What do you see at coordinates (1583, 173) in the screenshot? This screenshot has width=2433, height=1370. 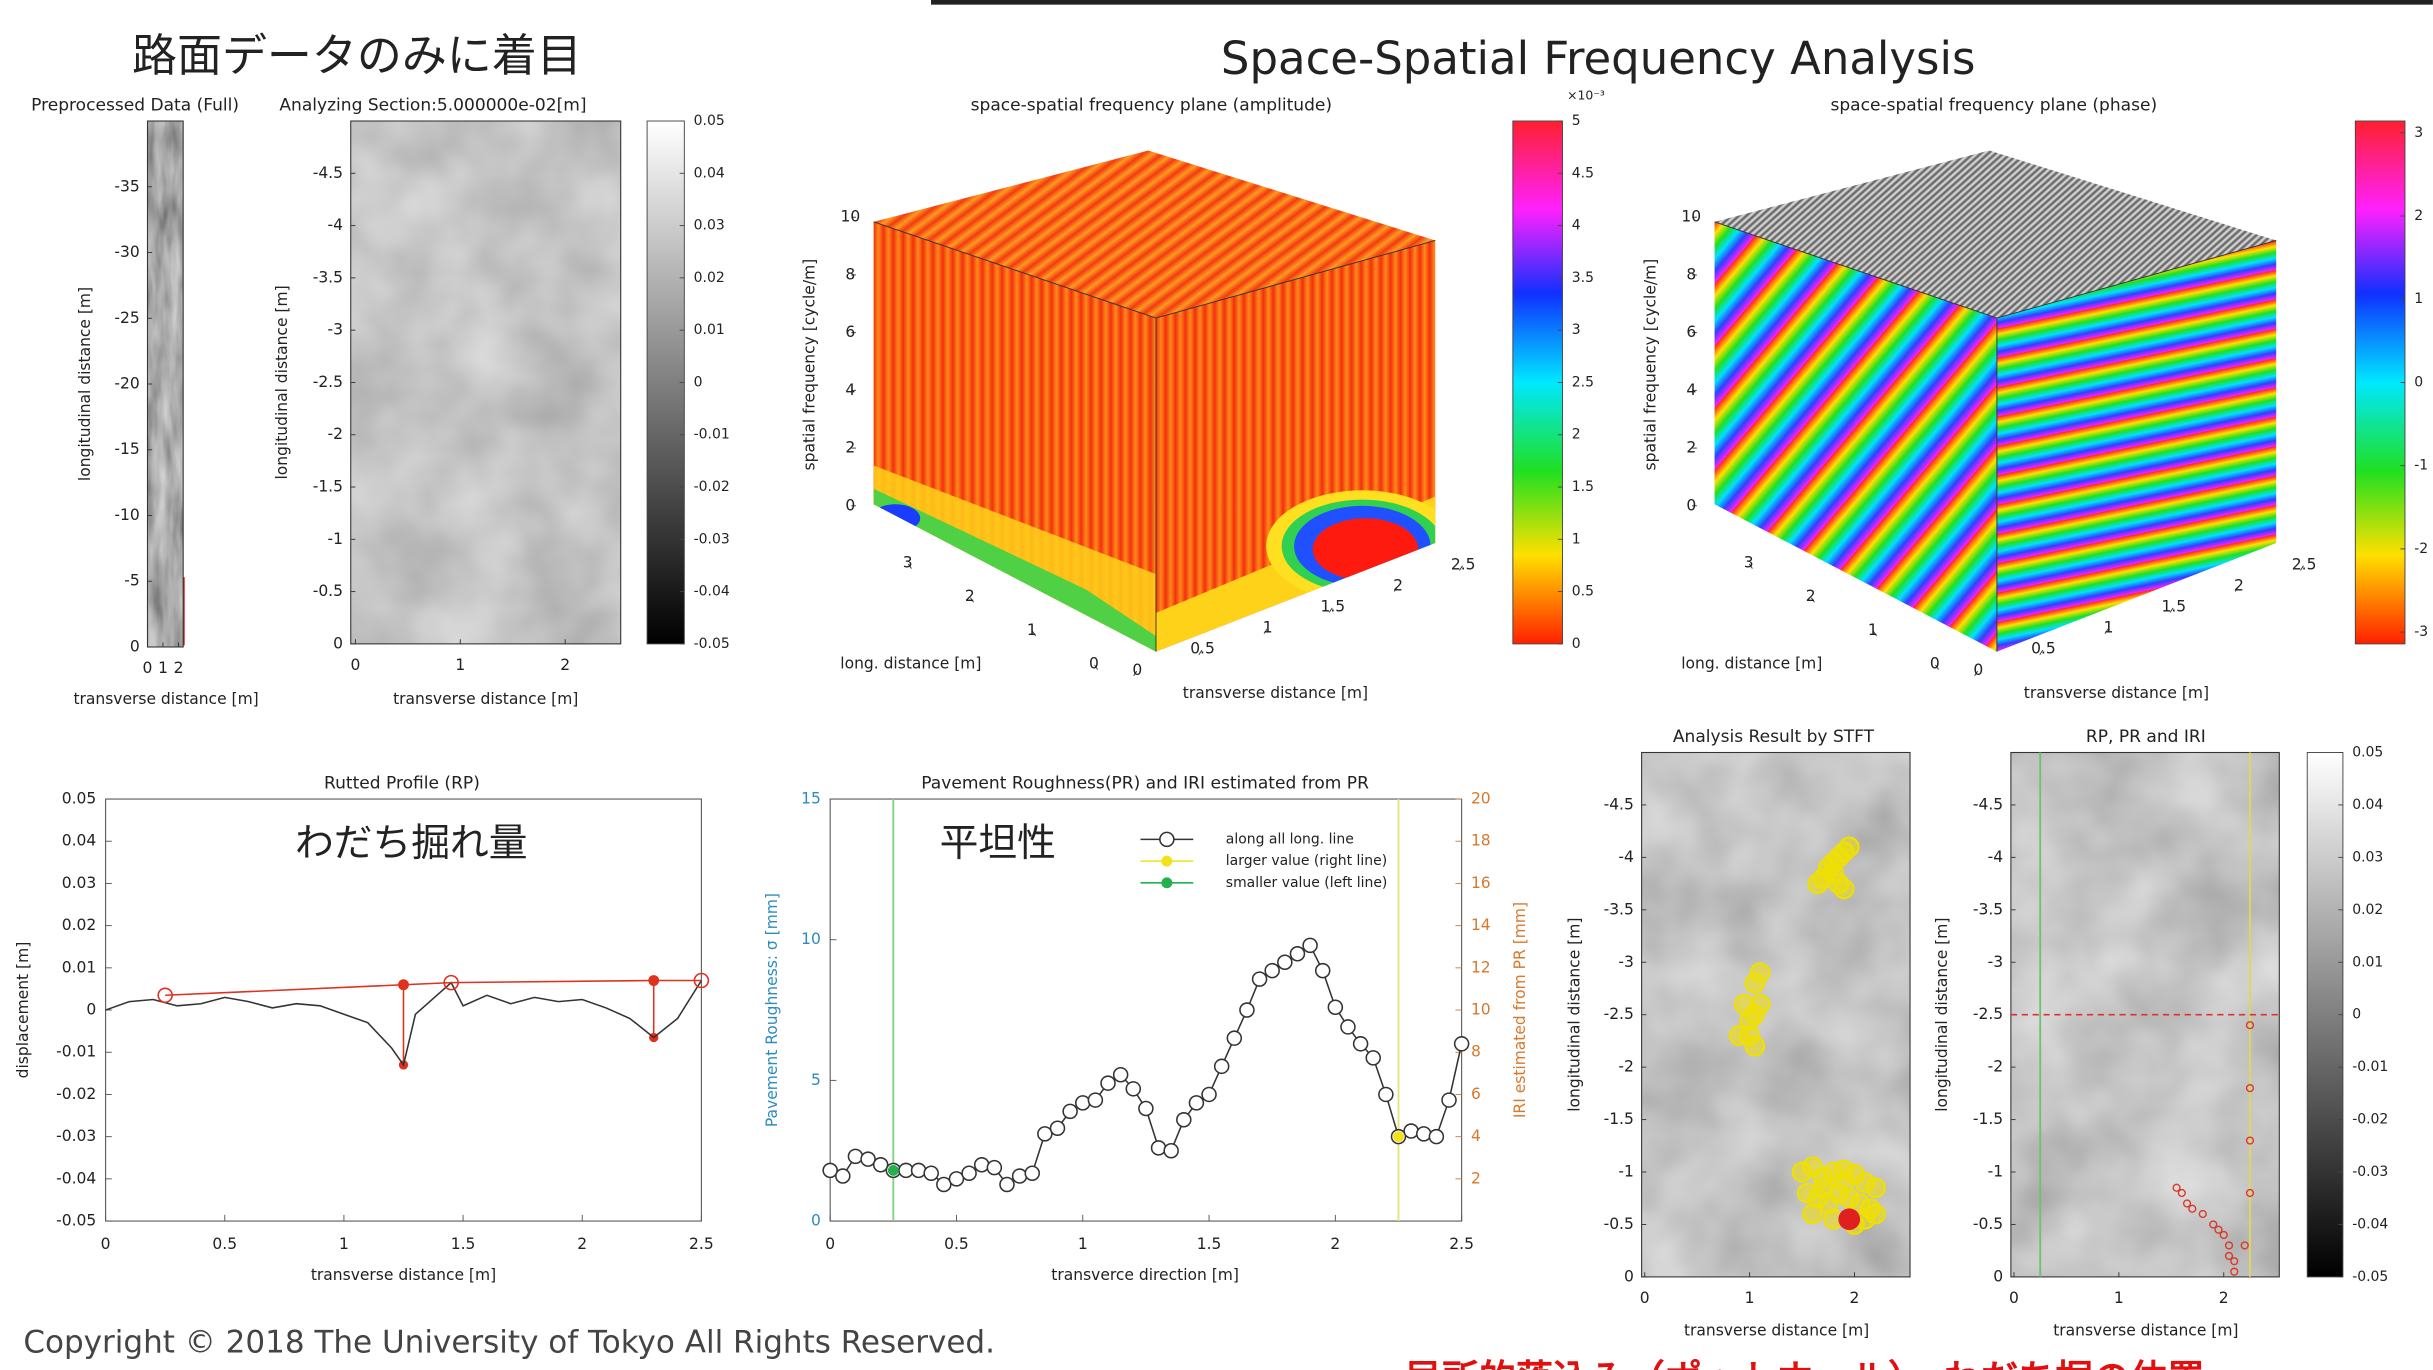 I see `colorbar-tick-label: 4.5` at bounding box center [1583, 173].